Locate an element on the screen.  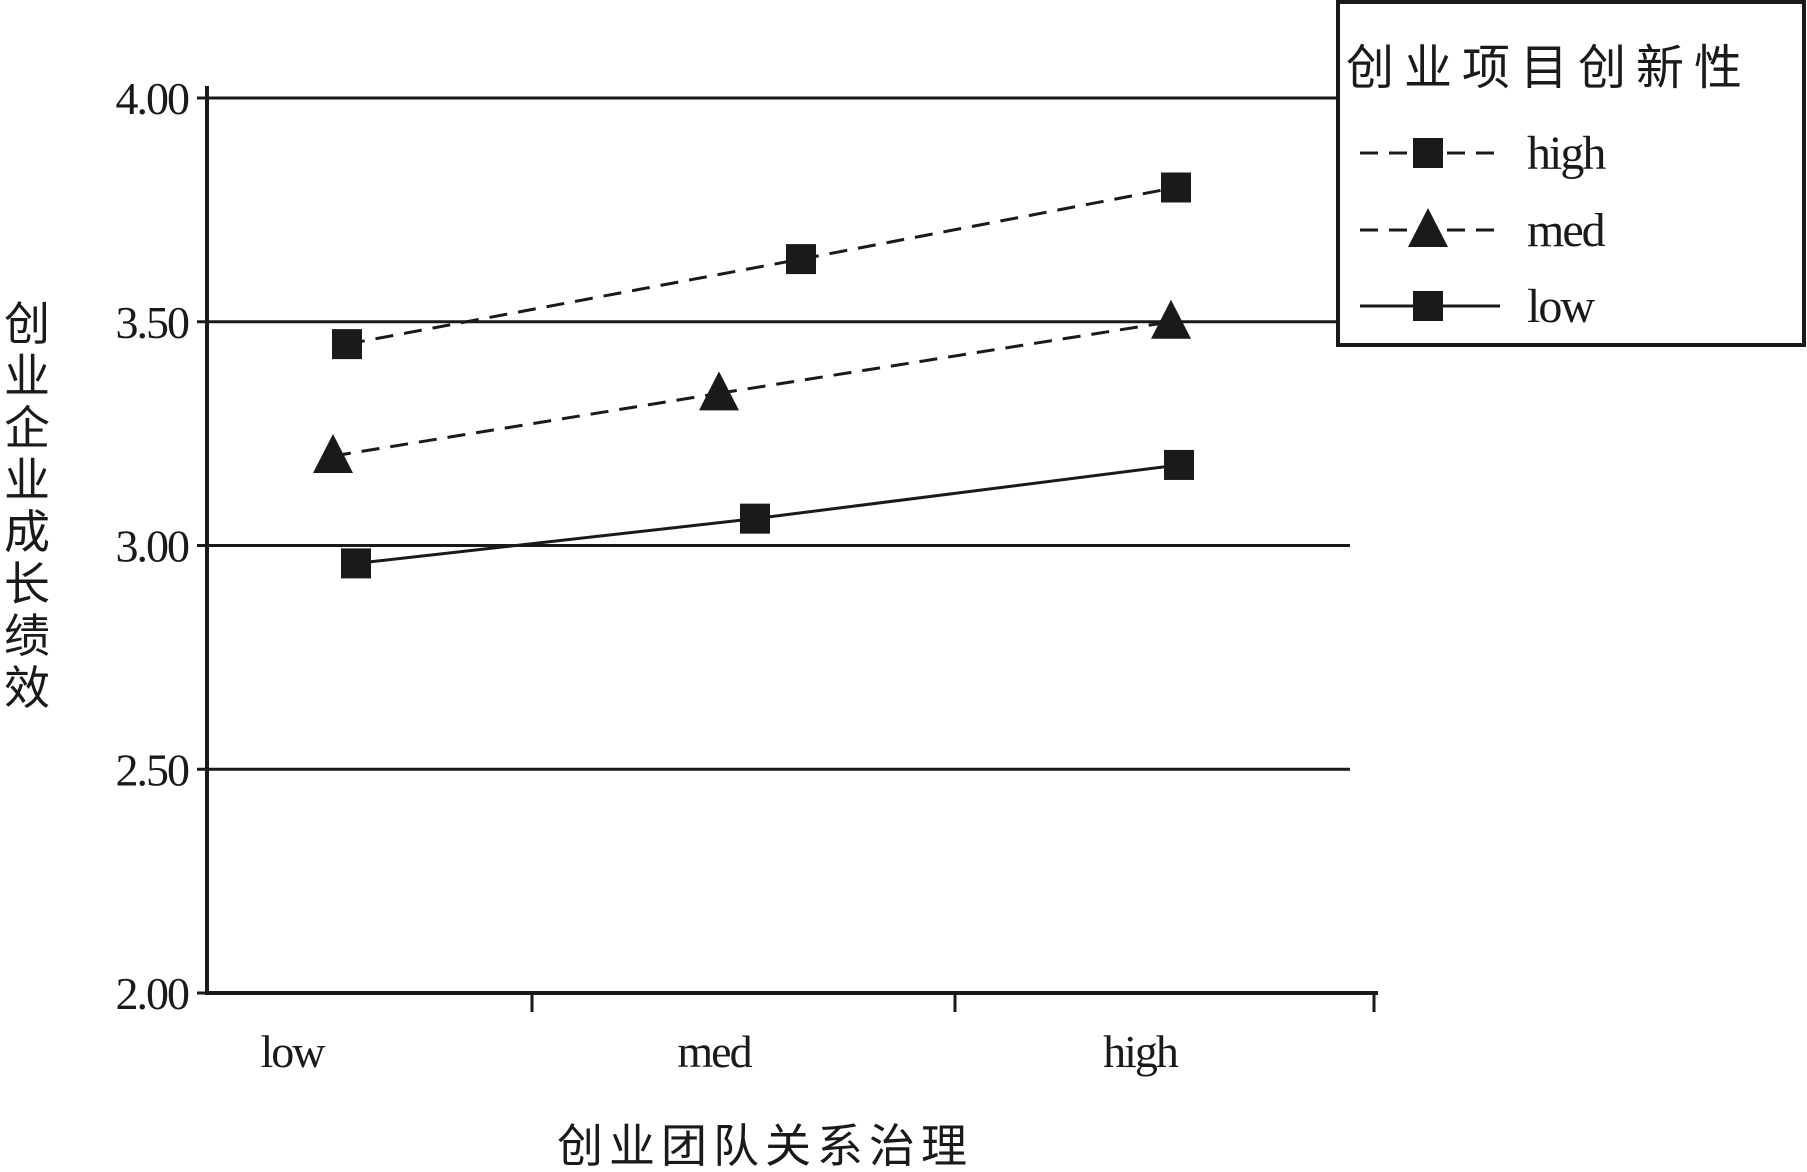
legend-box is located at coordinates (1571, 173).